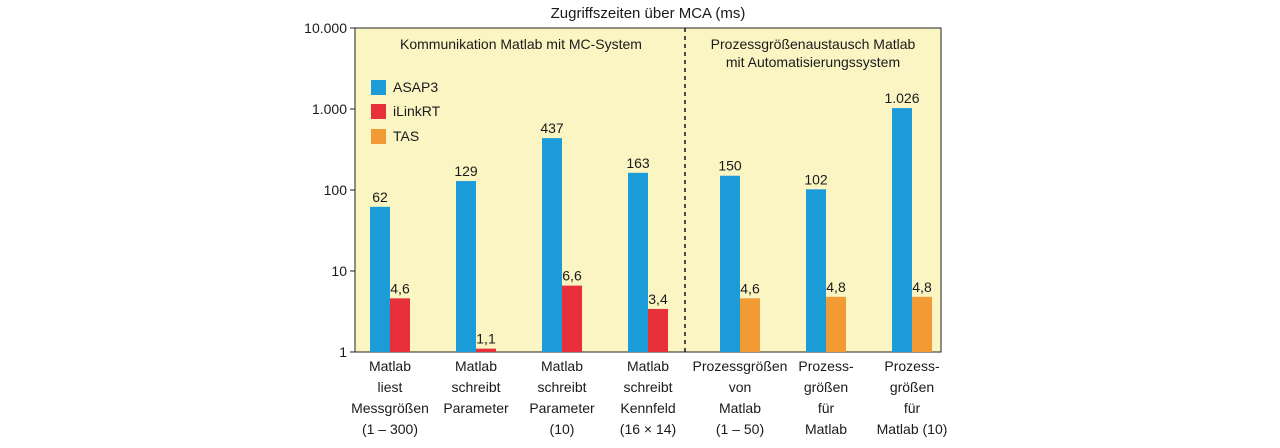  Describe the element at coordinates (813, 62) in the screenshot. I see `section-label: mit Automatisierungssystem` at that location.